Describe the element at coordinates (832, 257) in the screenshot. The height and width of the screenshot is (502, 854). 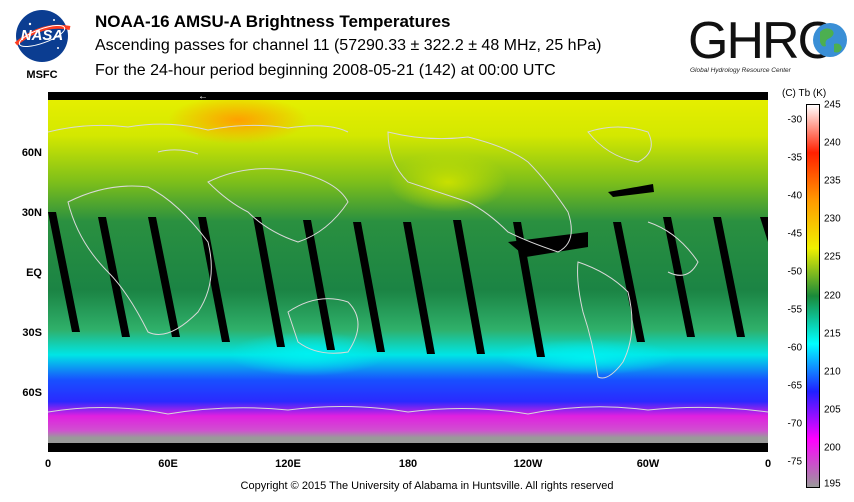
I see `colorbar-kelvin-tick: 225` at that location.